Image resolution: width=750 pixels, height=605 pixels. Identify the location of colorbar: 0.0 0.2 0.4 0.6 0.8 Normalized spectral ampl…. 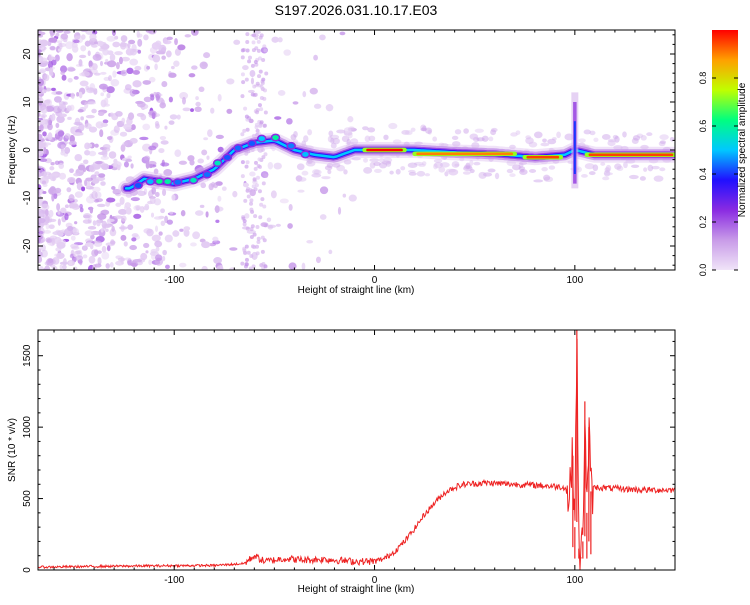
(723, 153).